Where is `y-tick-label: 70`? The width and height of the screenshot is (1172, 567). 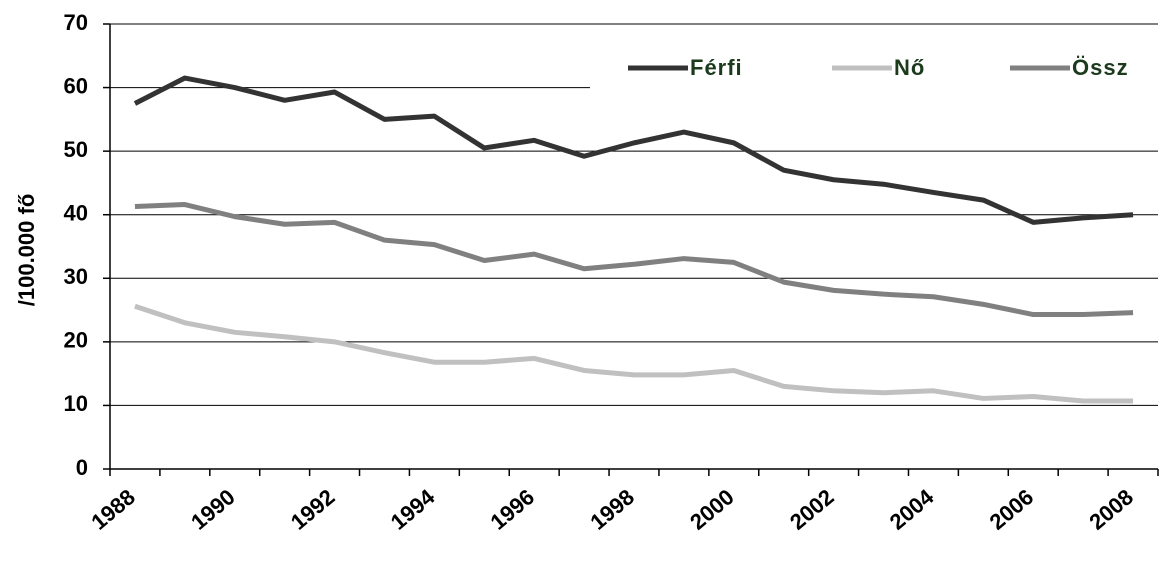
y-tick-label: 70 is located at coordinates (76, 22).